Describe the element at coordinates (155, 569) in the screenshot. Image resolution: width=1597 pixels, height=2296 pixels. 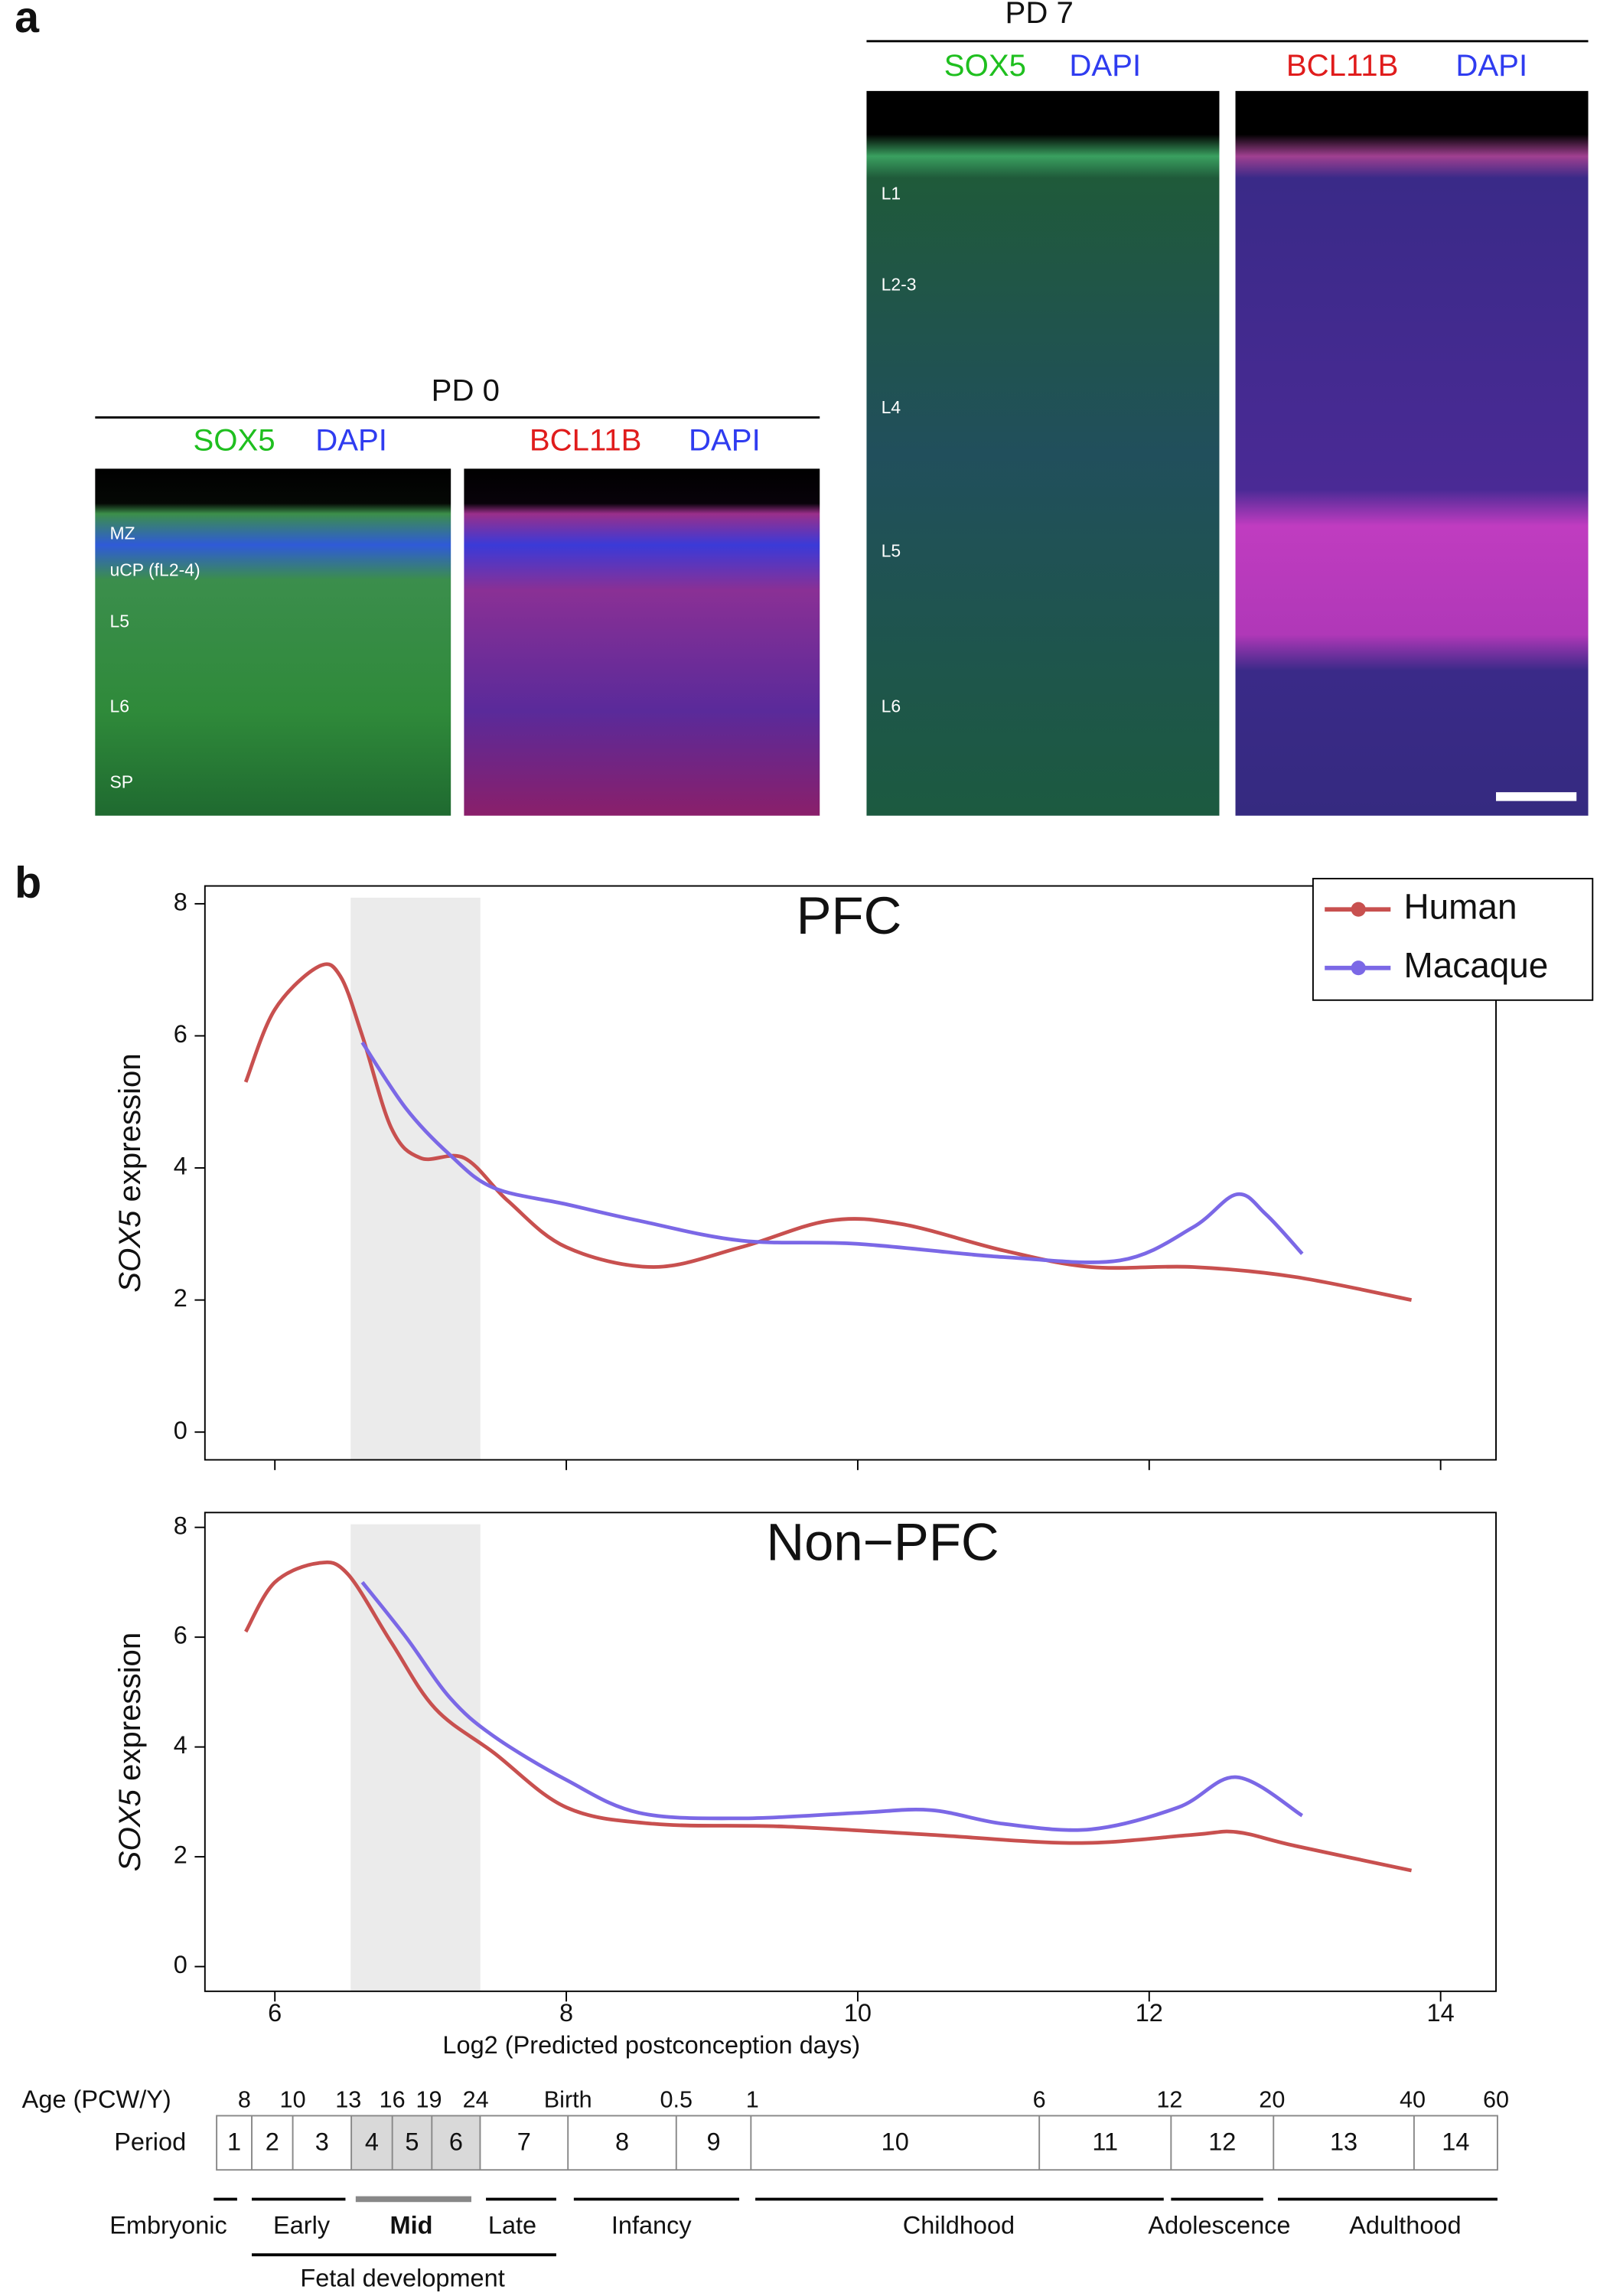
I see `layer-label: uCP (fL2-4)` at that location.